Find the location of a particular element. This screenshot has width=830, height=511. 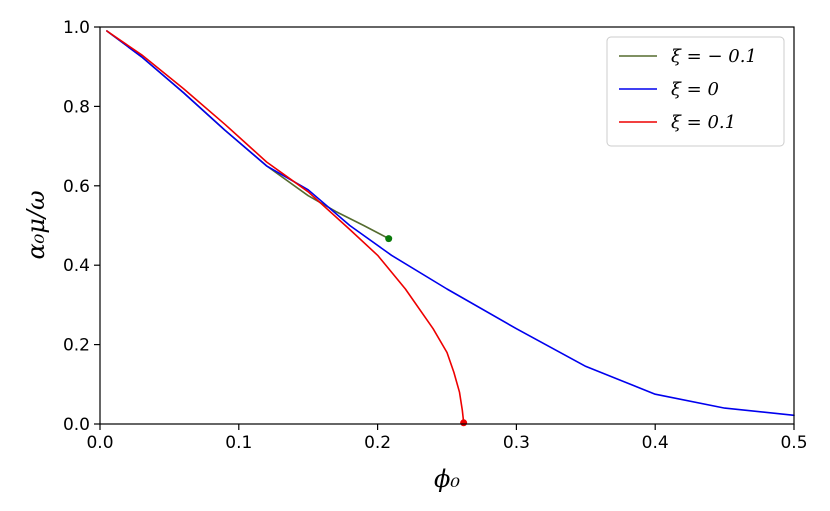

legend-label-2: ξ = 0.1 is located at coordinates (703, 122).